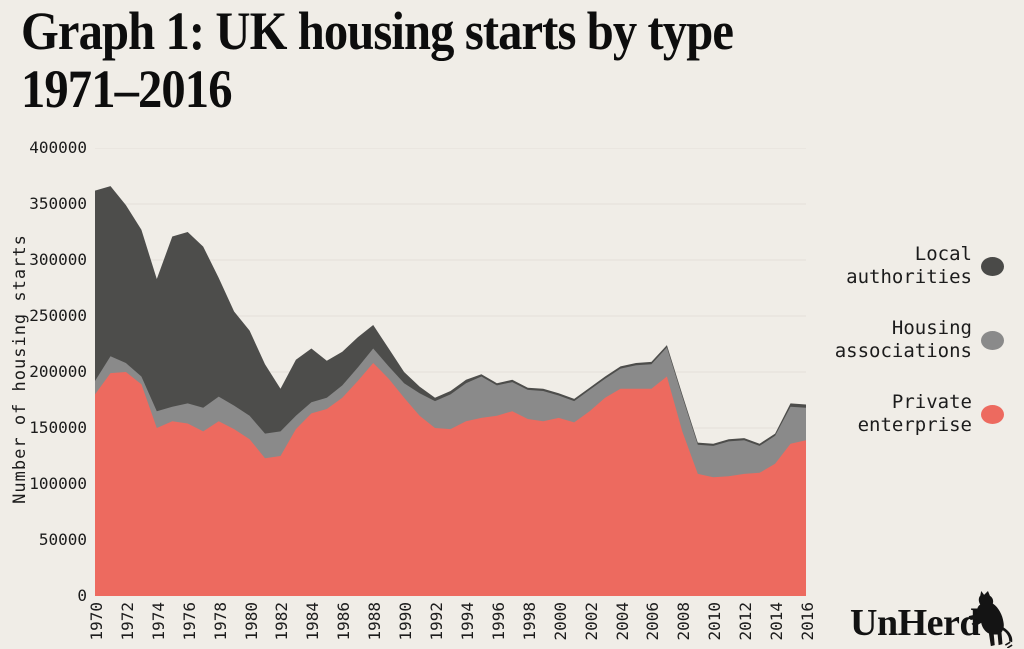 This screenshot has width=1024, height=649. I want to click on x-tick-label: 1970, so click(96, 621).